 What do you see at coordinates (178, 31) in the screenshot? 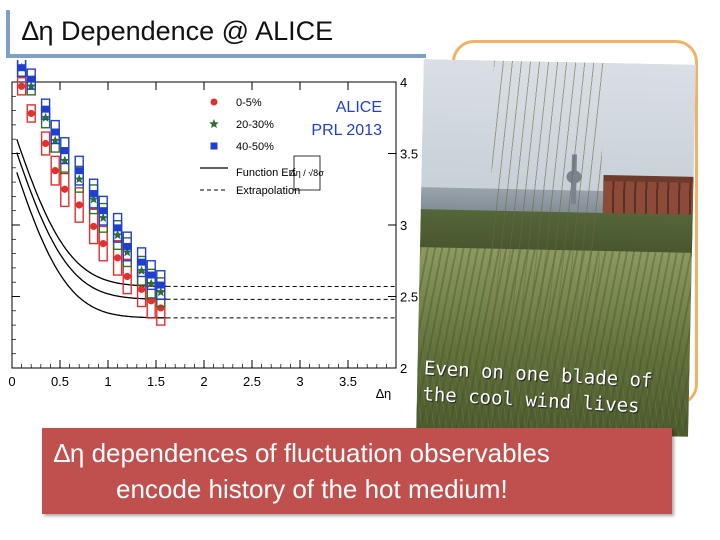
I see `slide-title: ∆η Dependence @ ALICE` at bounding box center [178, 31].